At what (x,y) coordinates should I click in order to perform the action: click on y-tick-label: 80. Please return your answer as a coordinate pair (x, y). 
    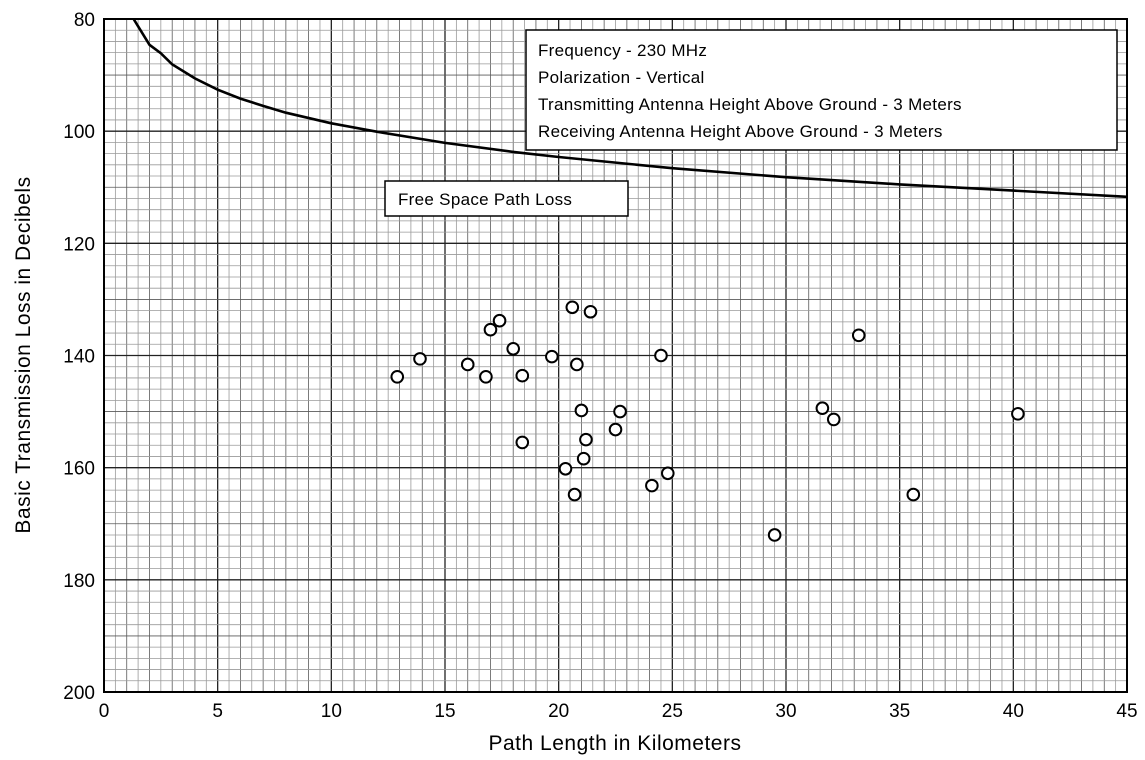
    Looking at the image, I should click on (84, 20).